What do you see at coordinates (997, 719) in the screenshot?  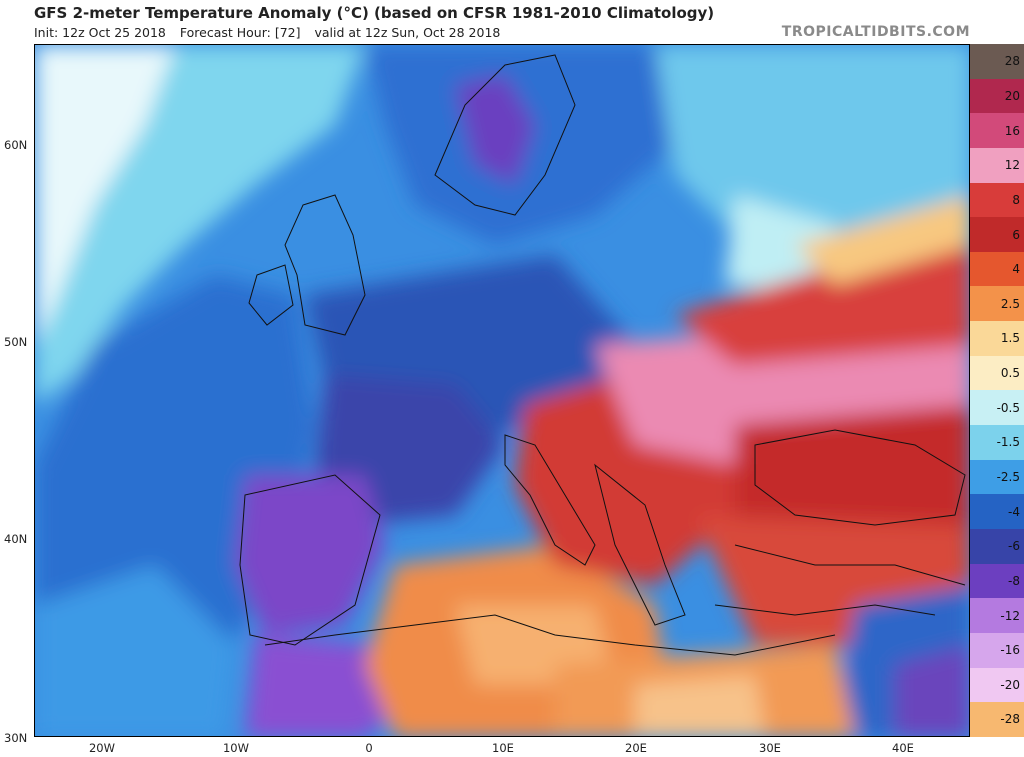 I see `colorbar-cell: -28` at bounding box center [997, 719].